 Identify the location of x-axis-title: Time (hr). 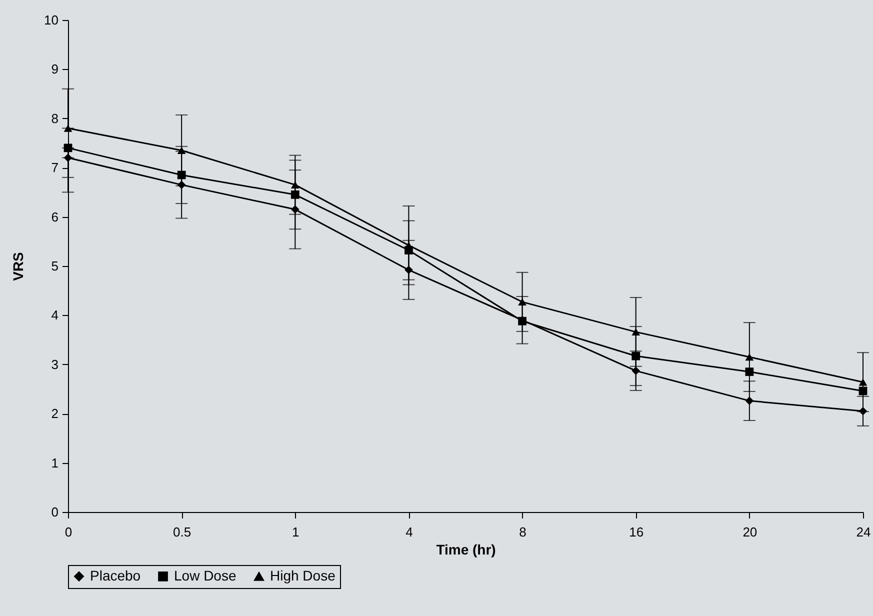
(466, 550).